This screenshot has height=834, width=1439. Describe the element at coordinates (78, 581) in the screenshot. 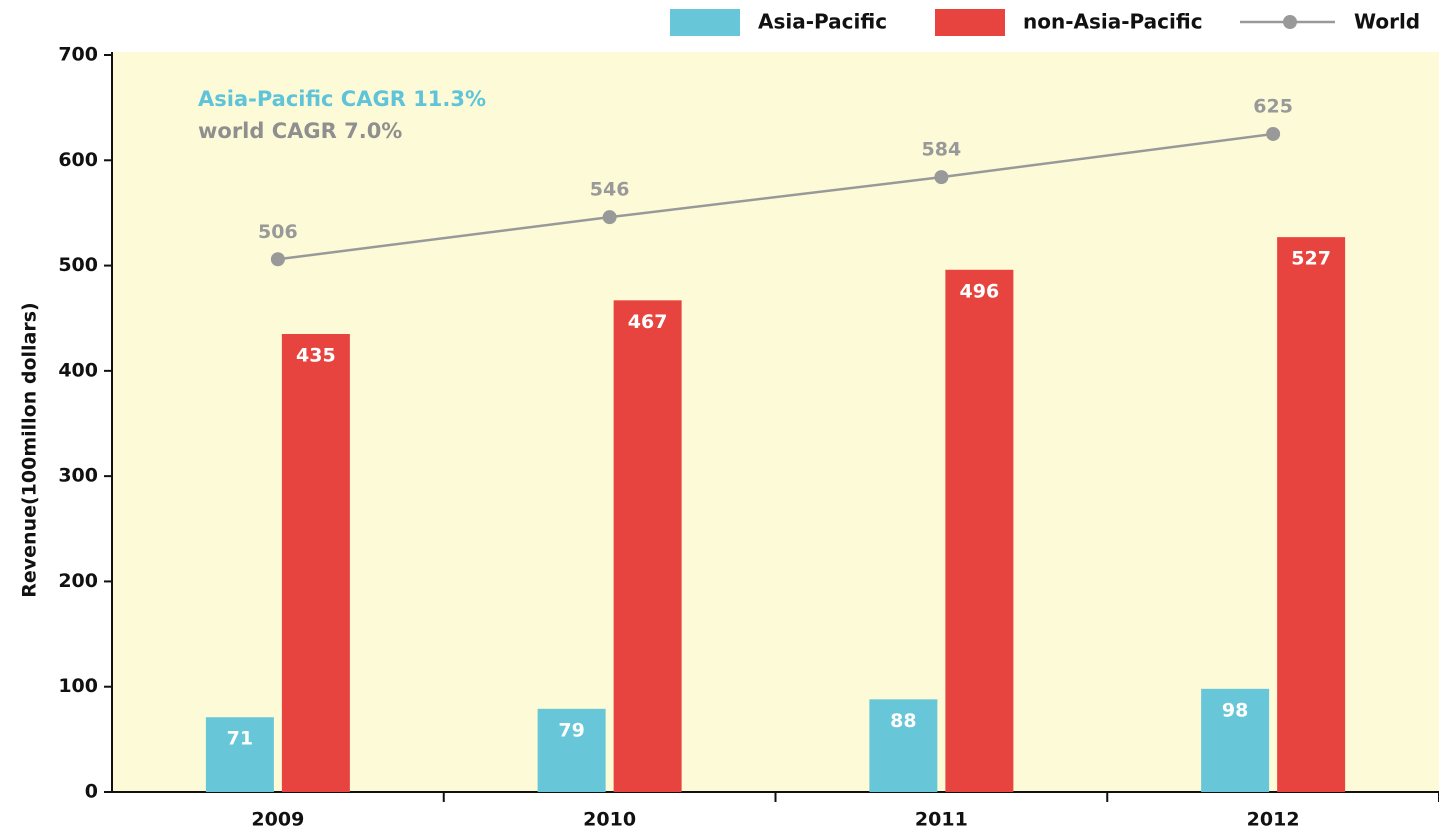

I see `y-tick-label: 200` at that location.